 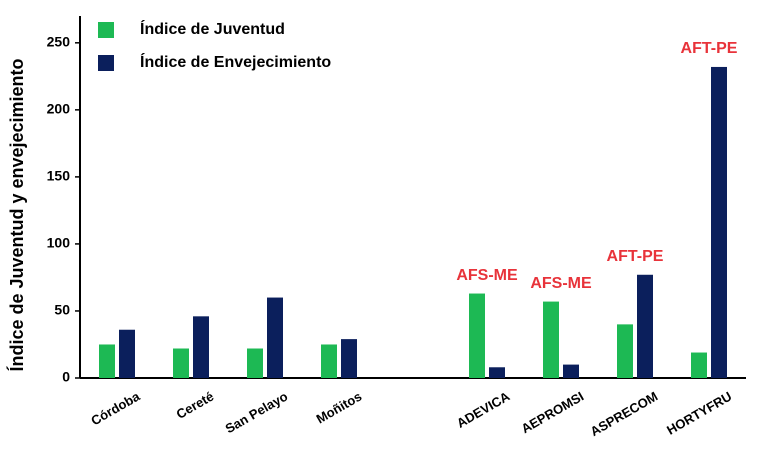 I want to click on x-tick-label: ADEVICA, so click(x=483, y=409).